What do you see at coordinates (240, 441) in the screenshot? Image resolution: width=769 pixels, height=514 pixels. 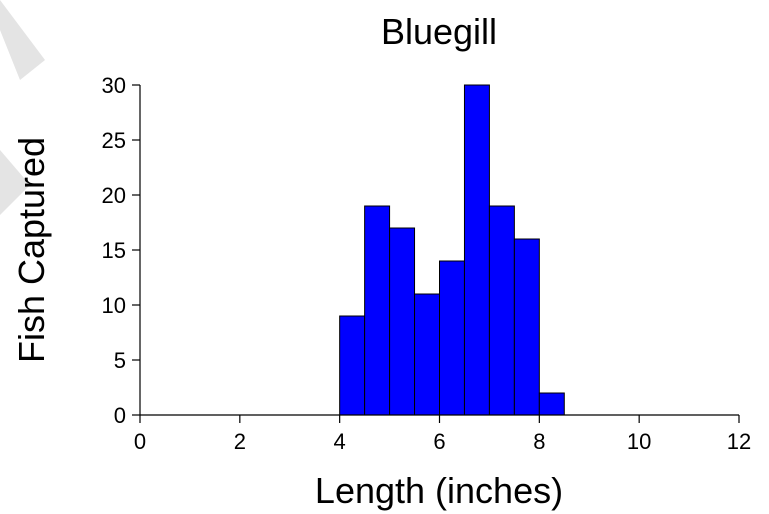 I see `x-tick-label: 2` at bounding box center [240, 441].